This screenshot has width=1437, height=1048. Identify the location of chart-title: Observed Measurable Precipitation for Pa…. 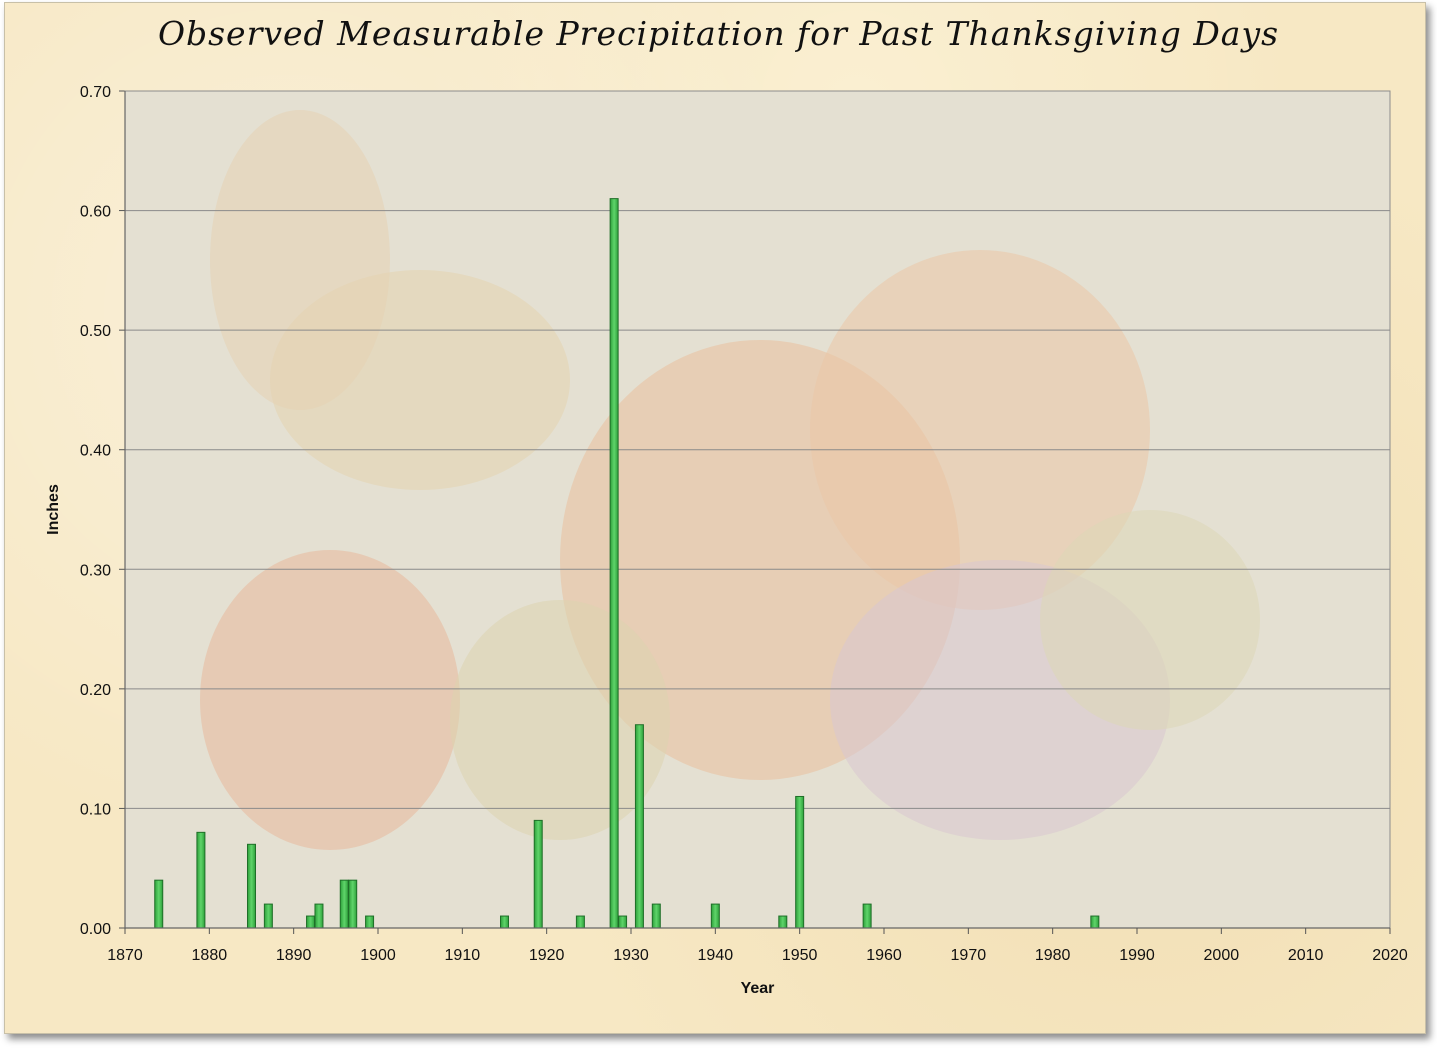
(718, 33).